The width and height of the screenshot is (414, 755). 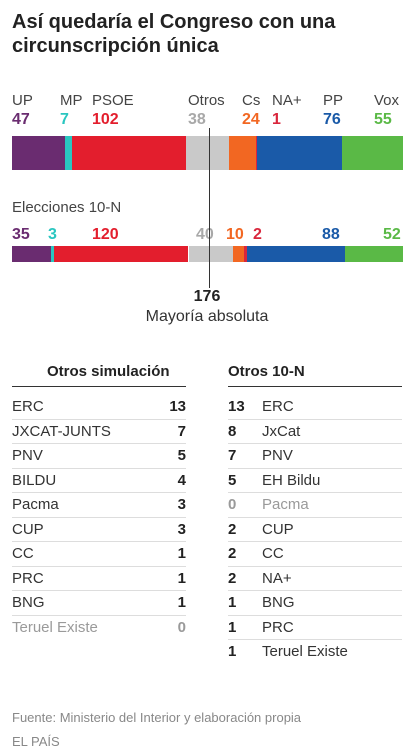 I want to click on chart1-seat-bar, so click(x=207, y=153).